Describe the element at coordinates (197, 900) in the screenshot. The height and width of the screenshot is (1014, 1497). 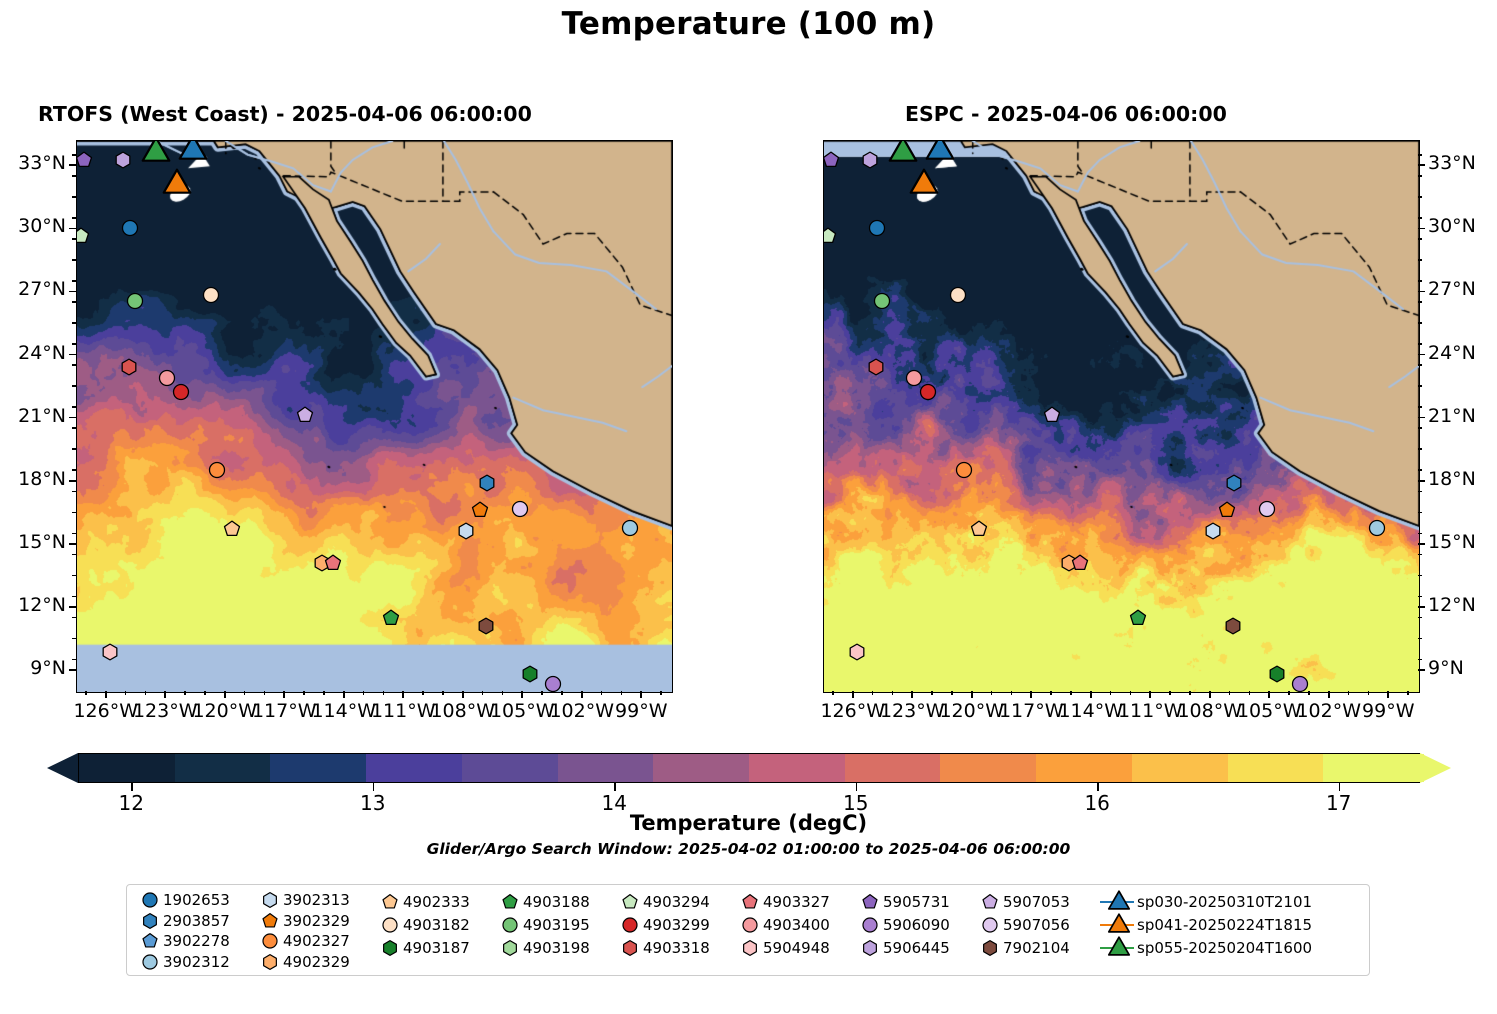
I see `legend-item-argo: 1902653` at that location.